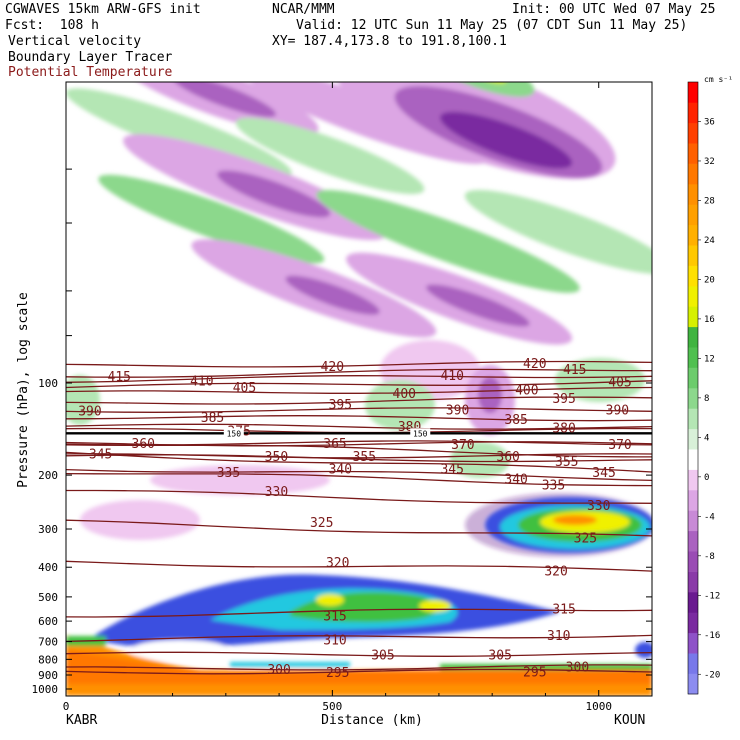 Image resolution: width=740 pixels, height=740 pixels. Describe the element at coordinates (372, 720) in the screenshot. I see `x-axis-title: Distance (km)` at that location.